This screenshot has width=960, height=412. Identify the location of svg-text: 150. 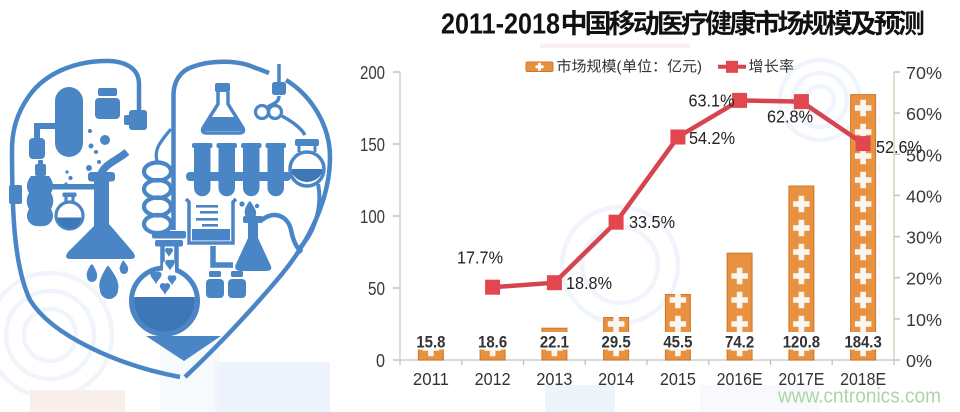
(372, 145).